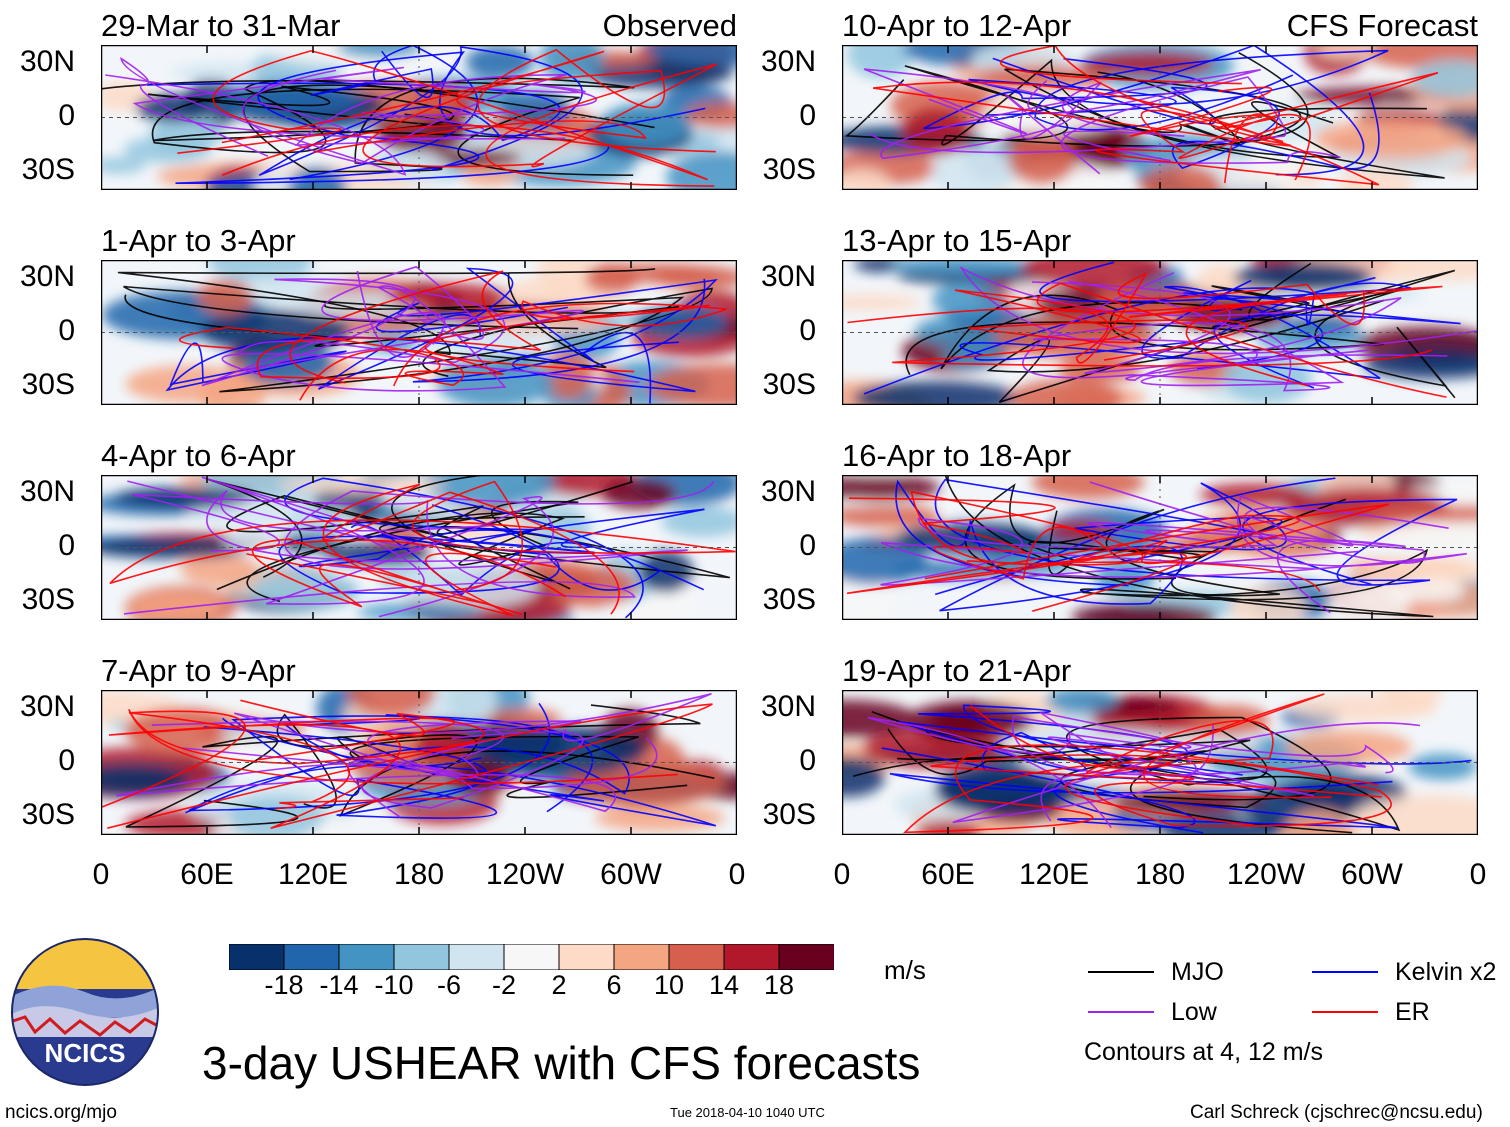 The image size is (1510, 1127). I want to click on colorbar-tick: -14, so click(339, 985).